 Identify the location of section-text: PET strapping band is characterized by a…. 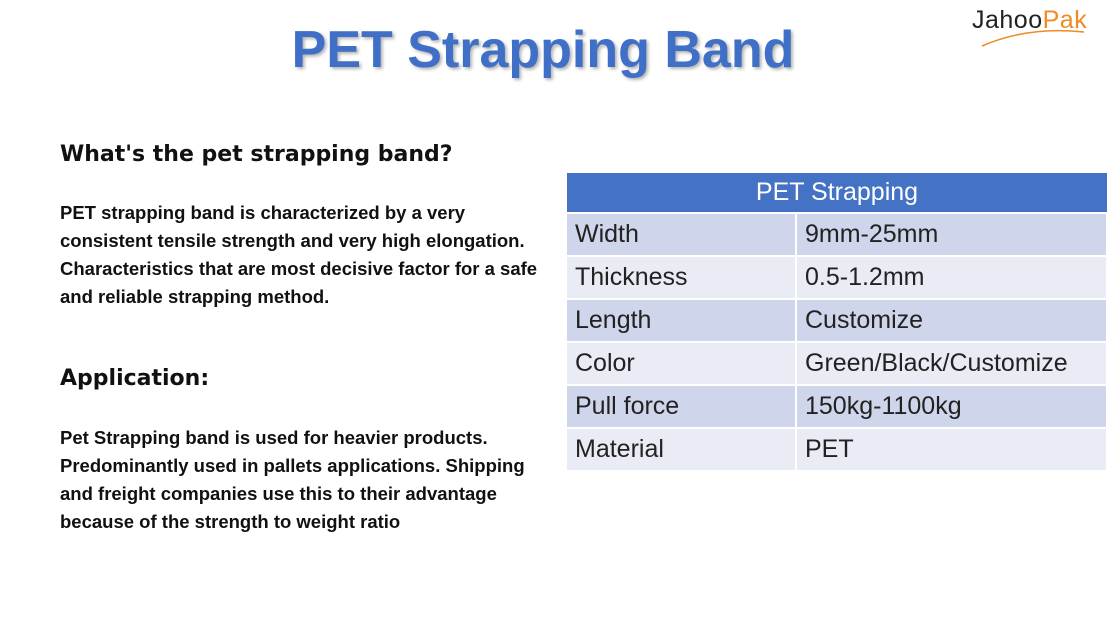
(299, 254).